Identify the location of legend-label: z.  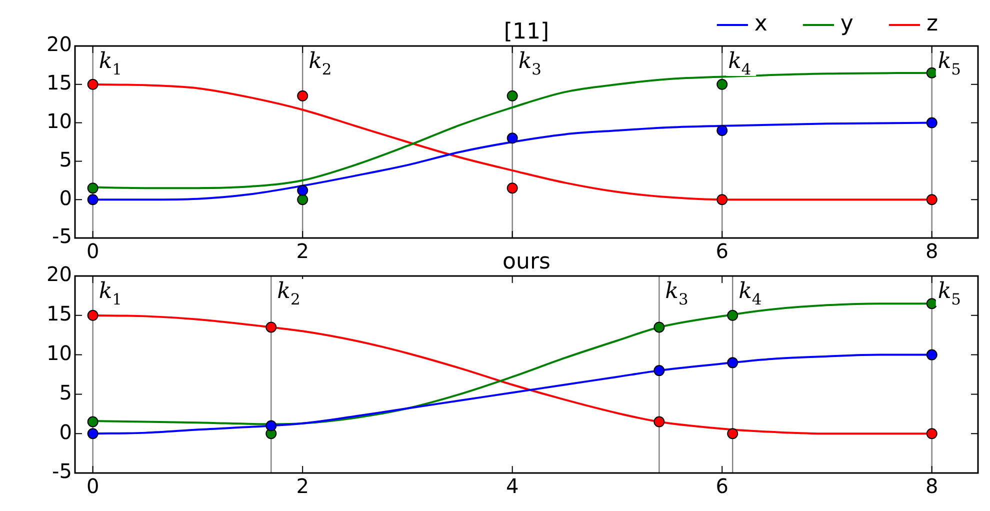
(932, 24).